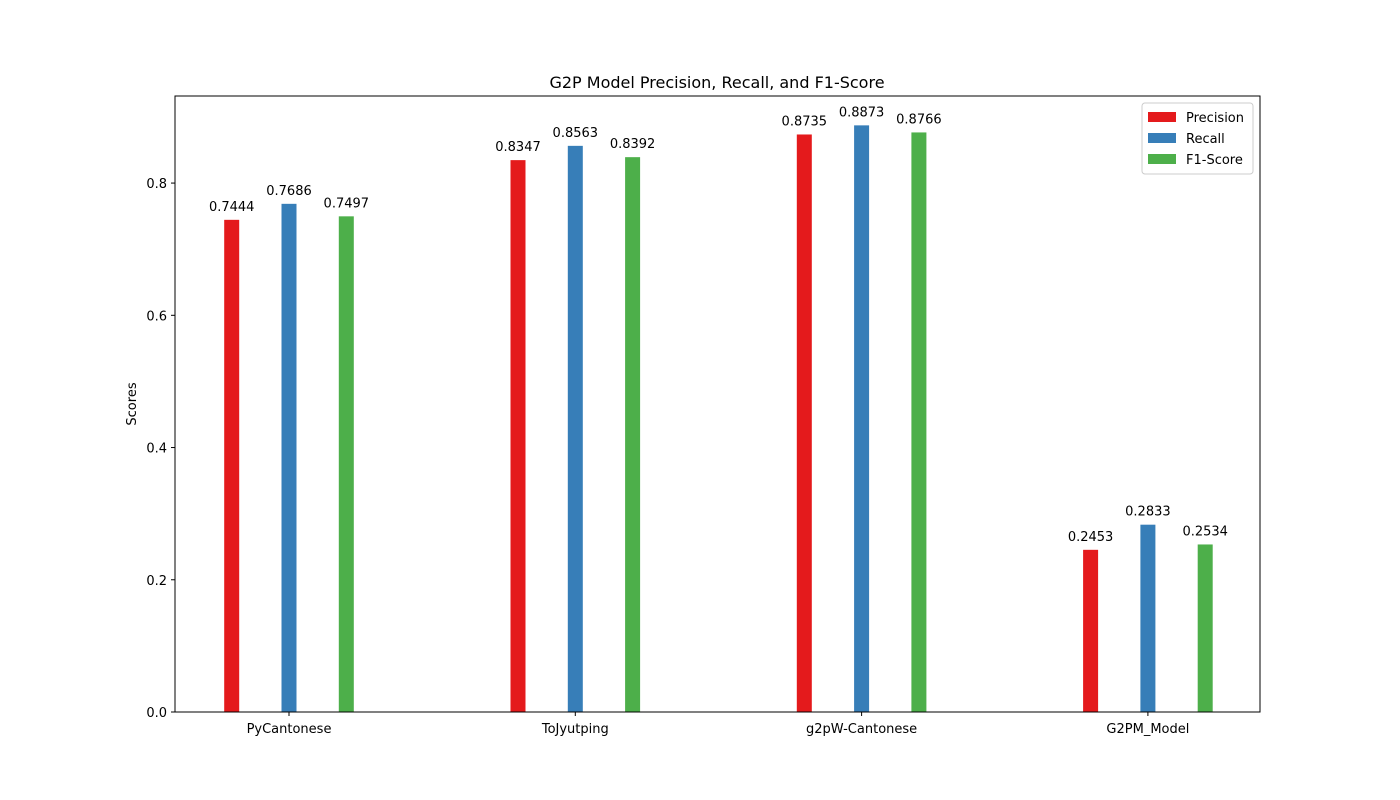 Image resolution: width=1400 pixels, height=800 pixels. I want to click on y-tick-label: 0.4, so click(156, 449).